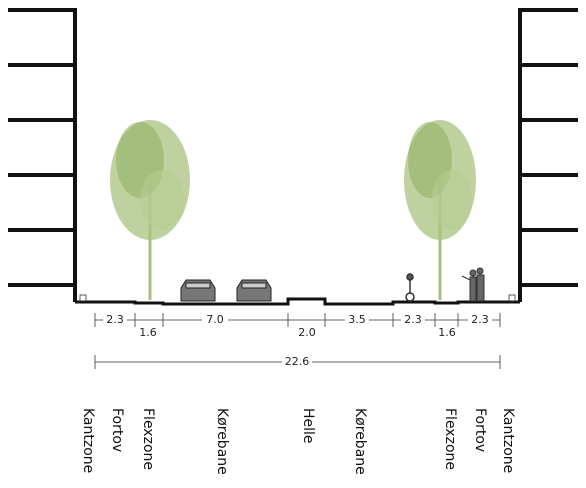  Describe the element at coordinates (548, 155) in the screenshot. I see `right-building` at that location.